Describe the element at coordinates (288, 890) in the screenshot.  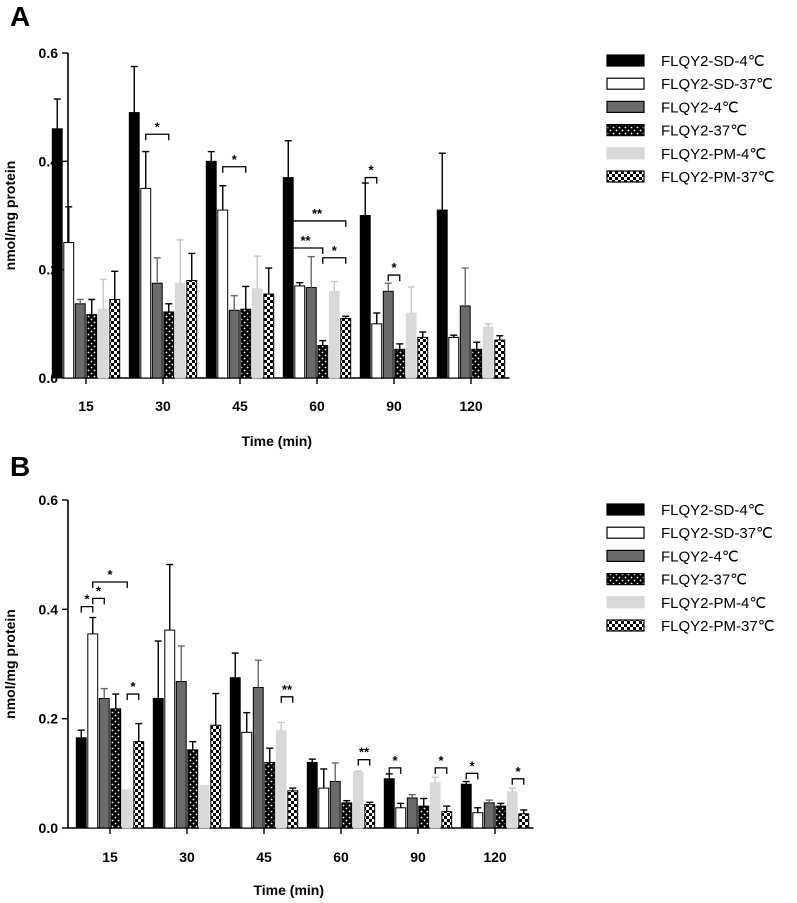
I see `x-axis-title: Time (min)` at that location.